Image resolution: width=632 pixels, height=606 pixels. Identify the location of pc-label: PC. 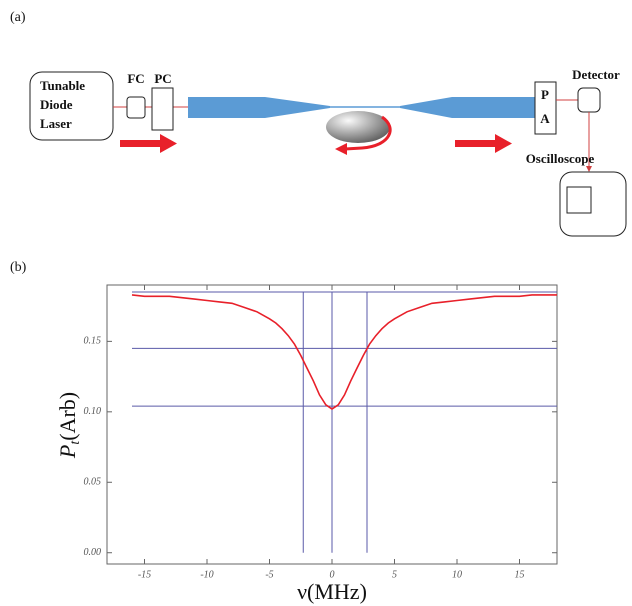
(162, 78).